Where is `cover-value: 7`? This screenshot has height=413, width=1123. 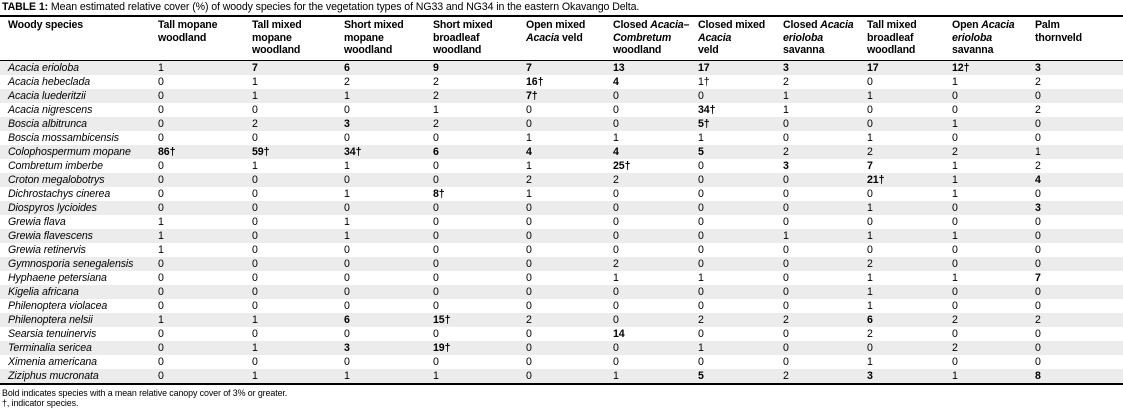
cover-value: 7 is located at coordinates (255, 67).